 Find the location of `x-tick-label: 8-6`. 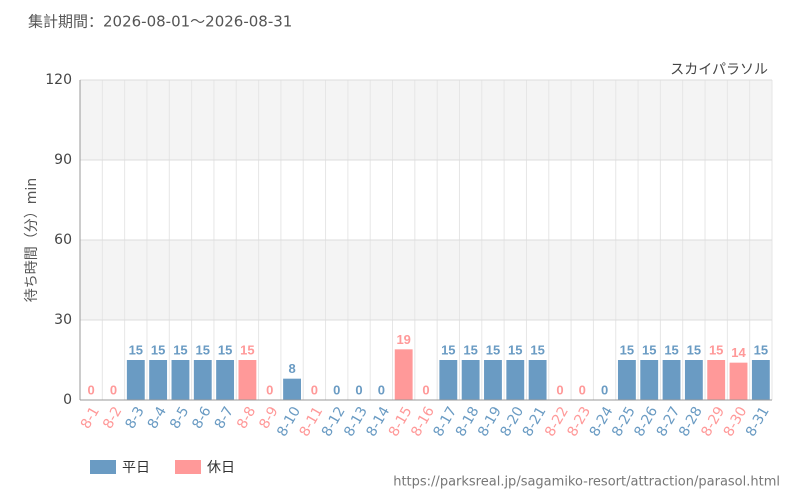

x-tick-label: 8-6 is located at coordinates (201, 418).